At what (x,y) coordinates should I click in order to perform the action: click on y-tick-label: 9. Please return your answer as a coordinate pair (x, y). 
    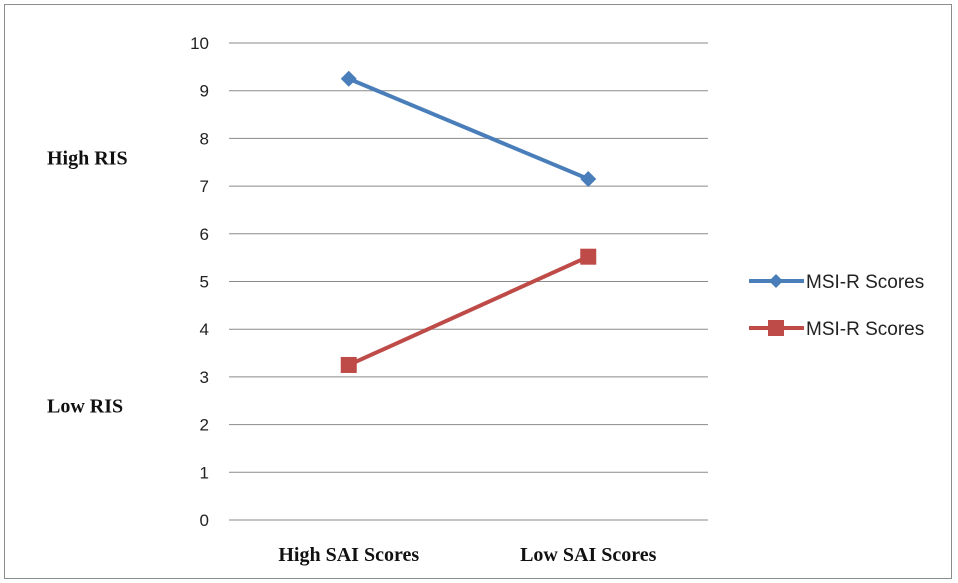
    Looking at the image, I should click on (204, 91).